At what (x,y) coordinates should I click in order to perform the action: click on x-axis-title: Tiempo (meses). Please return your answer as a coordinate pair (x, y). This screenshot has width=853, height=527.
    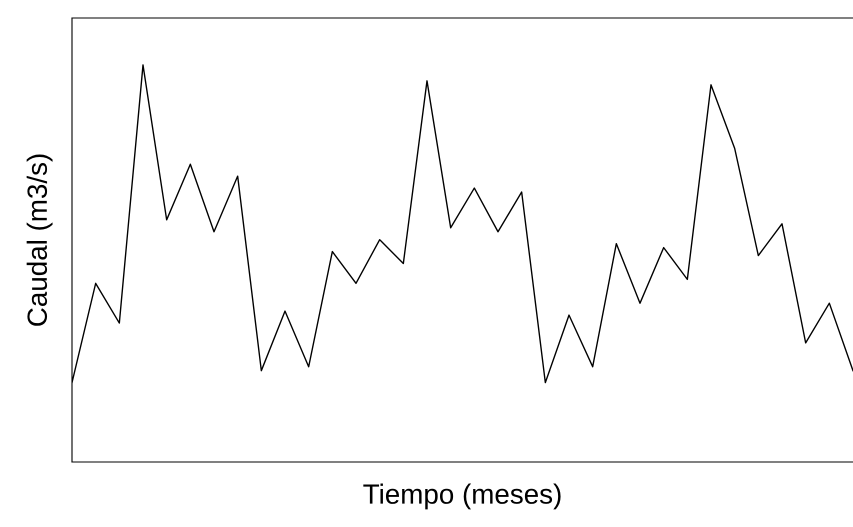
    Looking at the image, I should click on (462, 497).